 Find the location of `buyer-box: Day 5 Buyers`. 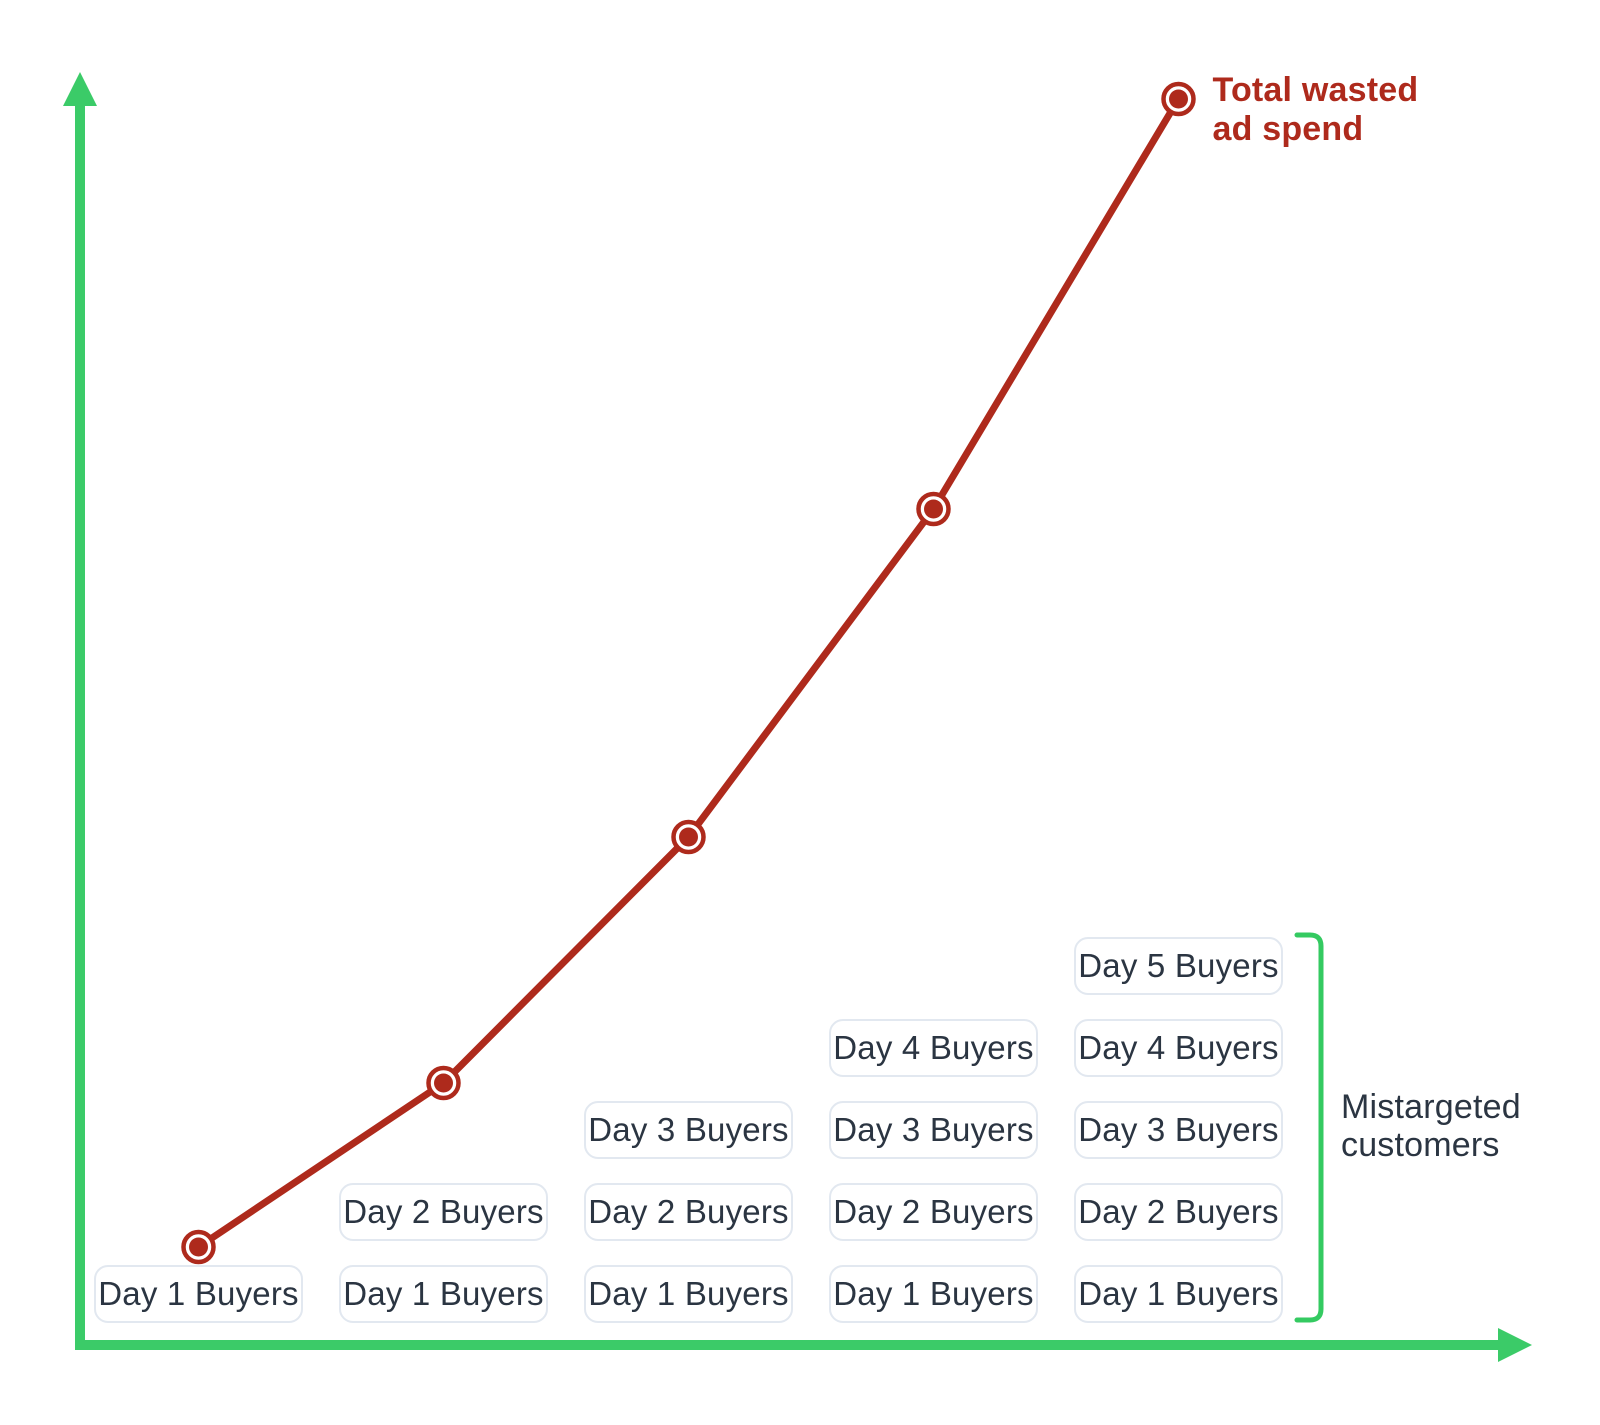

buyer-box: Day 5 Buyers is located at coordinates (1178, 966).